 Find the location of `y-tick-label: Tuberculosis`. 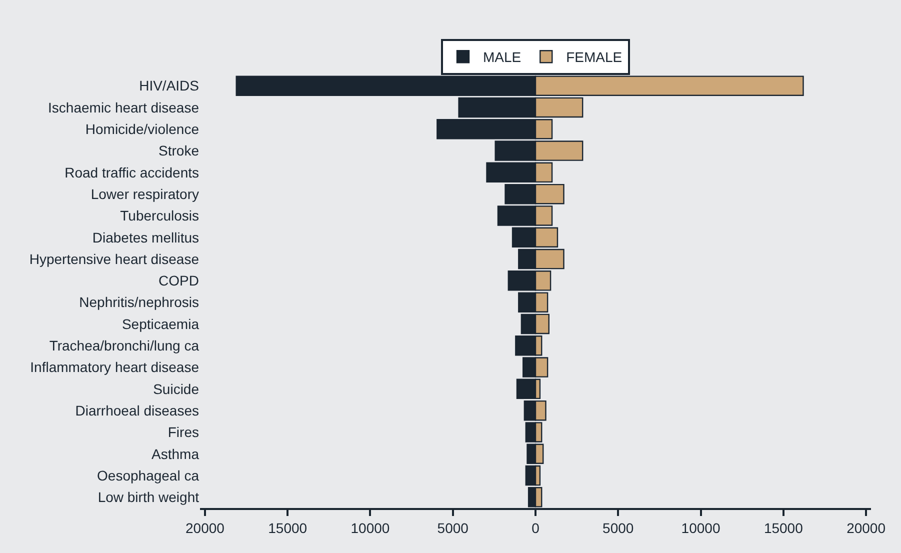

y-tick-label: Tuberculosis is located at coordinates (159, 216).